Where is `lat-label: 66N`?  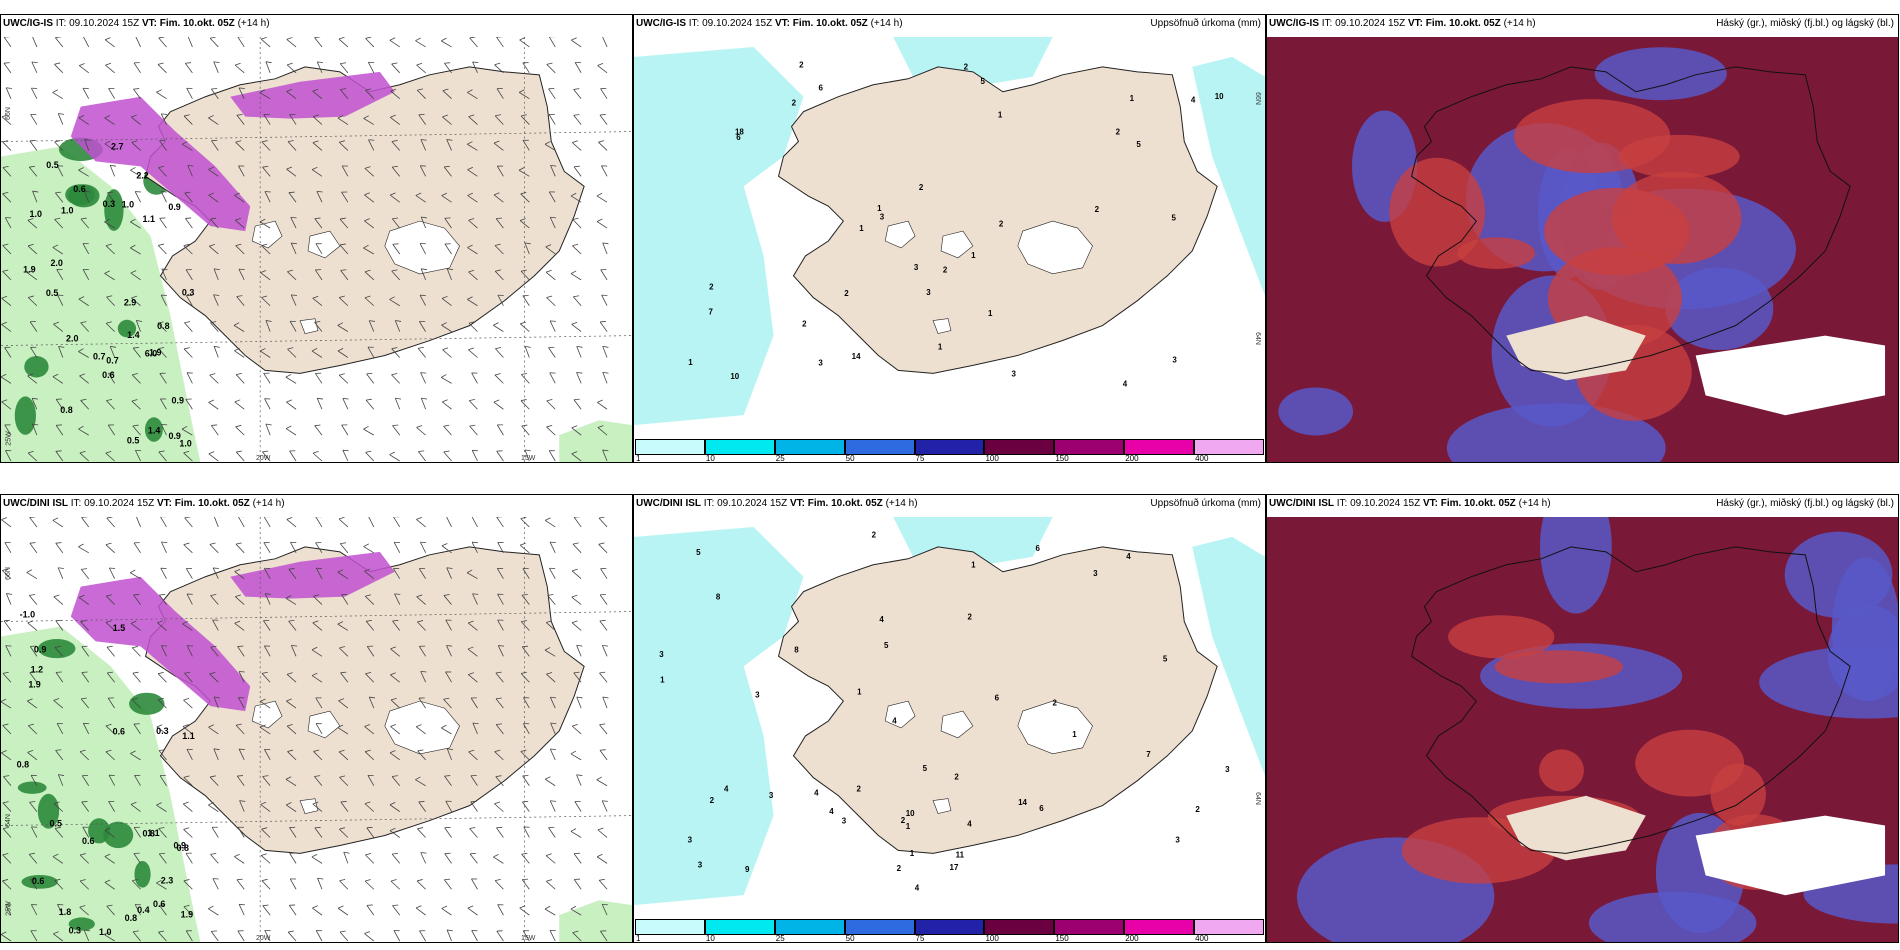
lat-label: 66N is located at coordinates (8, 113).